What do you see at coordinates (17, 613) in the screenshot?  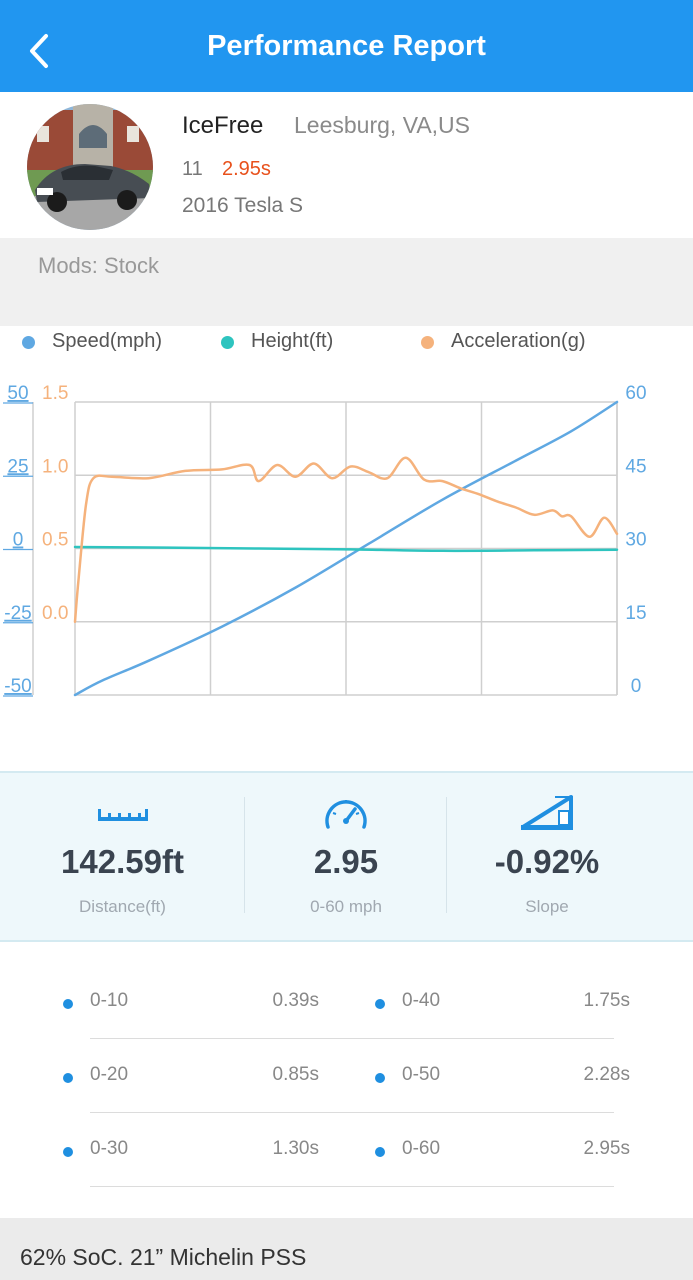 I see `height-tick-label: -25` at bounding box center [17, 613].